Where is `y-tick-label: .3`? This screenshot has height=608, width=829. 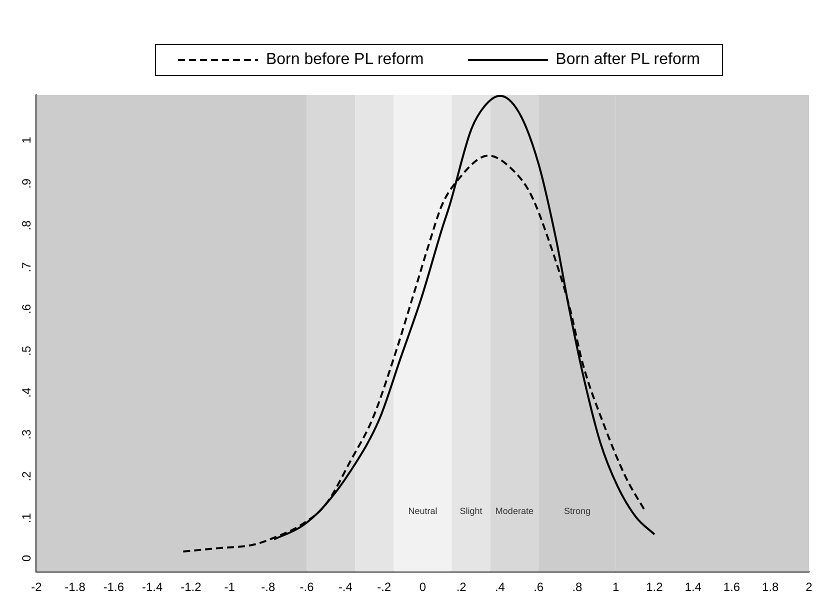
y-tick-label: .3 is located at coordinates (27, 434).